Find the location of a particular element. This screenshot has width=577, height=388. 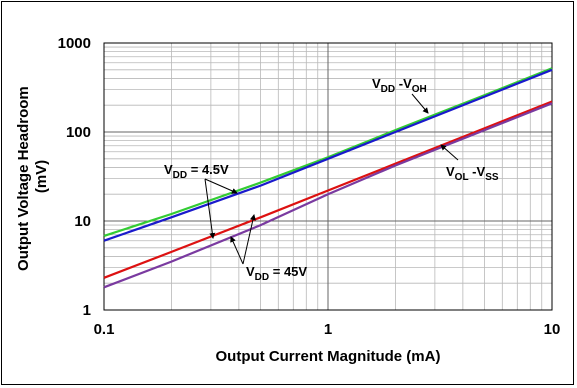

y-tick-label: 100 is located at coordinates (78, 132).